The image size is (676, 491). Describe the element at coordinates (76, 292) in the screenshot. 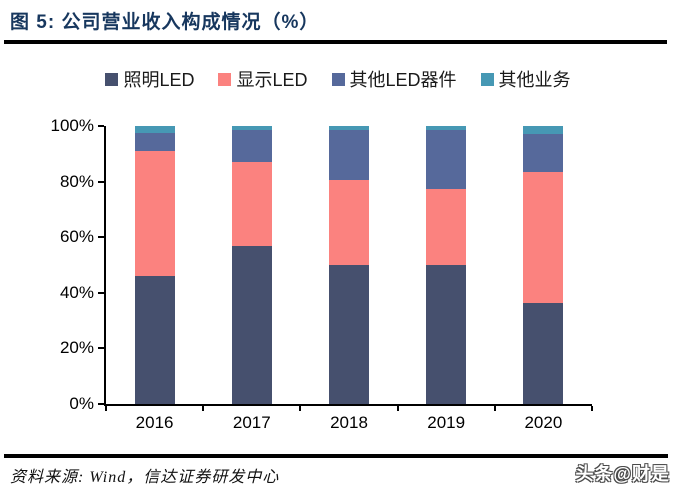

I see `y-axis-label: 40%` at that location.